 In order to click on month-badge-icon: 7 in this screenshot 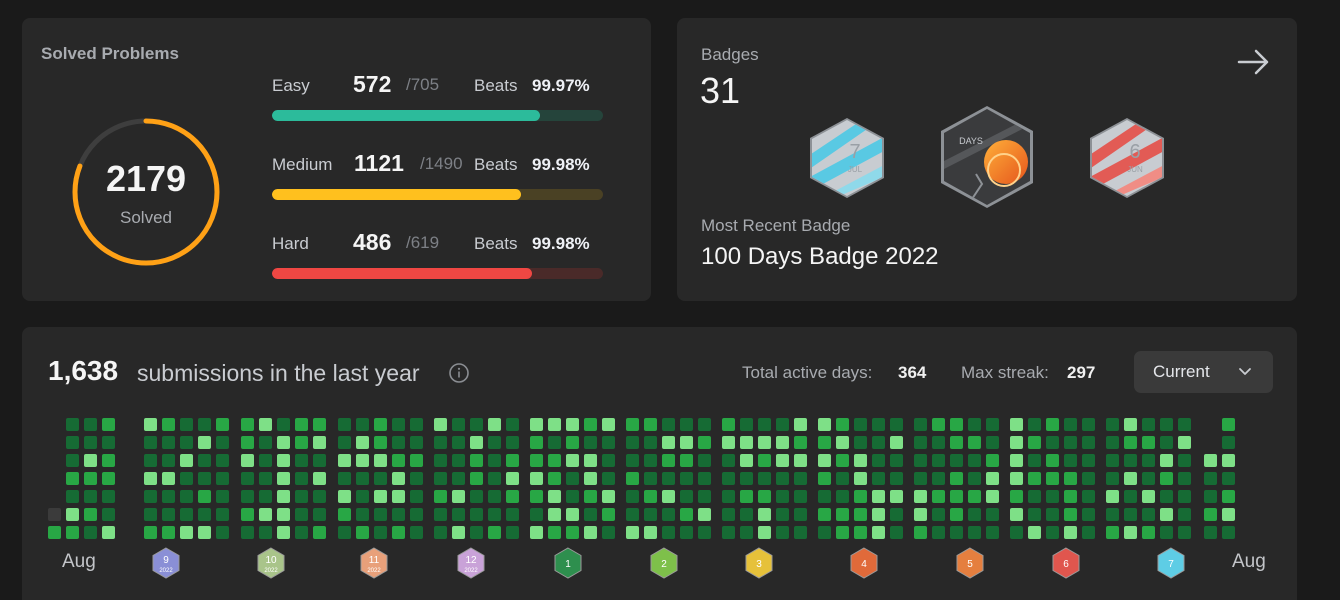, I will do `click(1171, 563)`.